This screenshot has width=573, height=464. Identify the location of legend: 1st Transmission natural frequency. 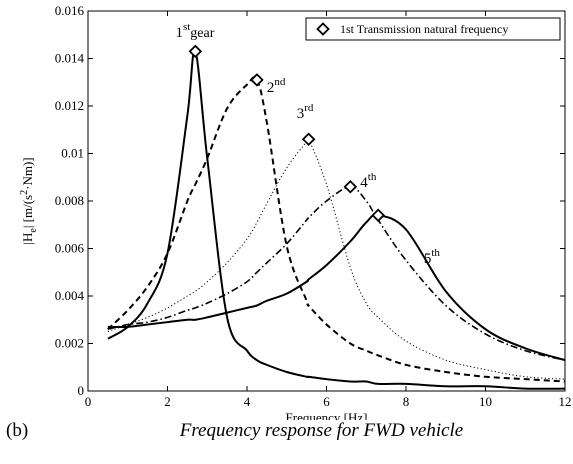
(433, 29).